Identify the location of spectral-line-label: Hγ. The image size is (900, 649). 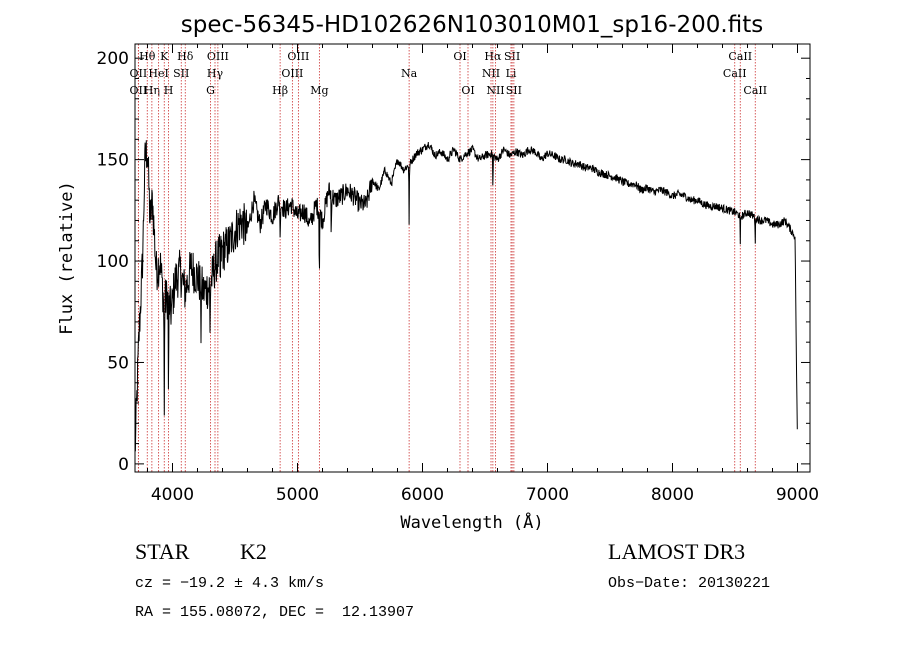
(215, 73).